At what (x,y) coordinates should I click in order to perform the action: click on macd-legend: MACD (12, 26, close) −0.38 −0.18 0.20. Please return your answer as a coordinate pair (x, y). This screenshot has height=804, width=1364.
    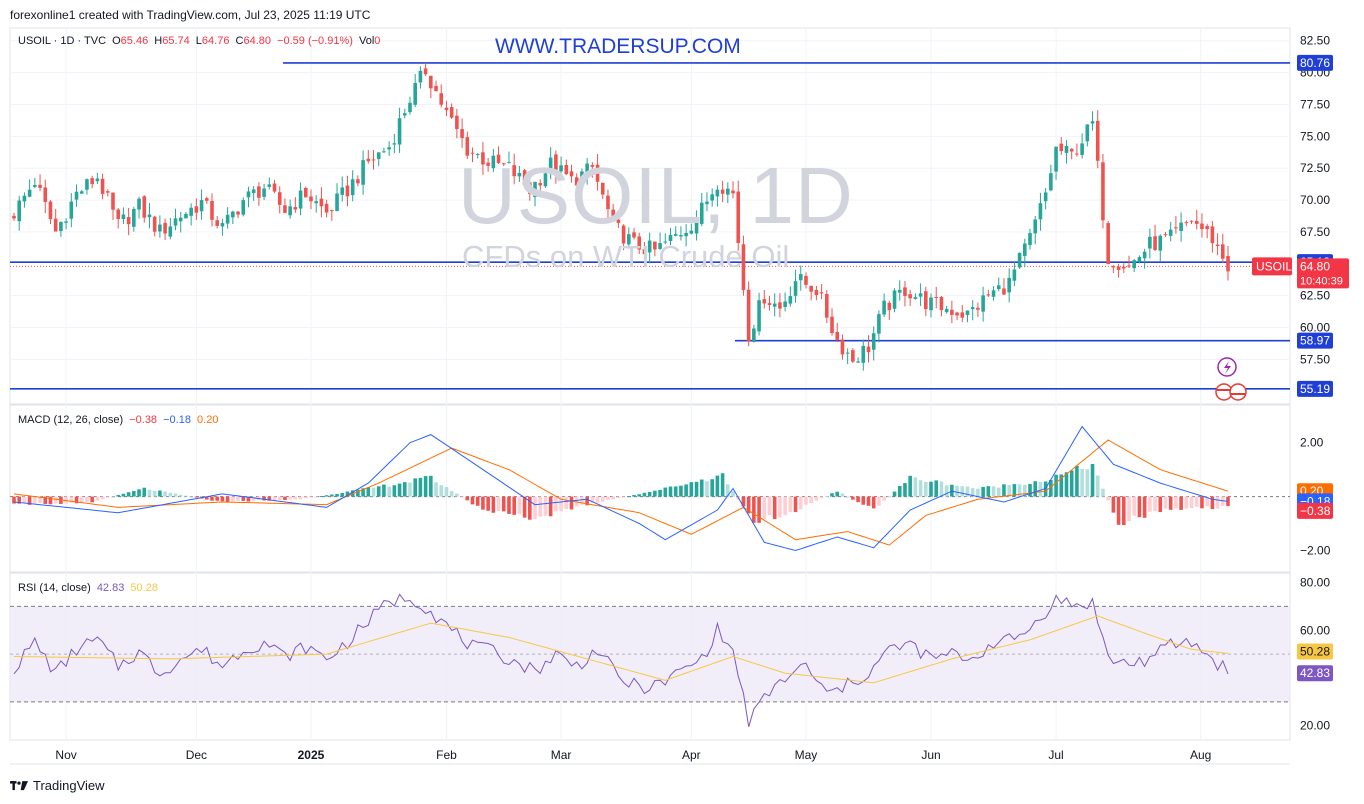
    Looking at the image, I should click on (119, 420).